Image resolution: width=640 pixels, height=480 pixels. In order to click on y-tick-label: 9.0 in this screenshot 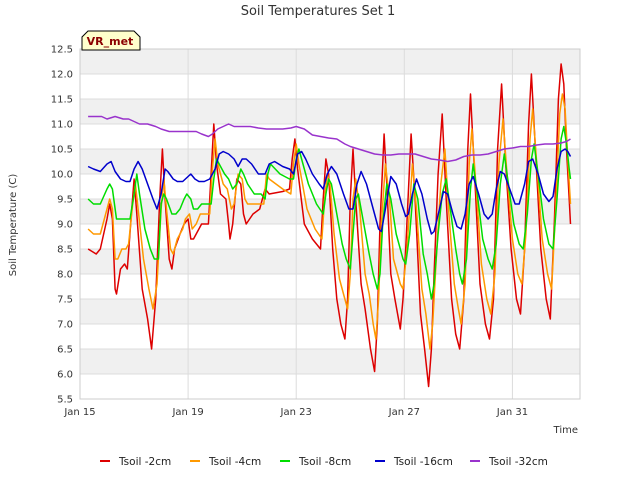, I will do `click(65, 225)`.